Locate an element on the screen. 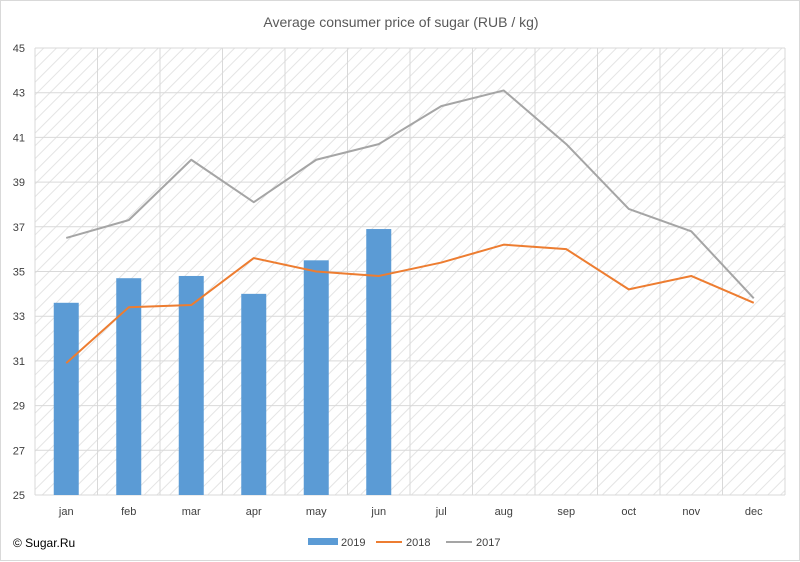 This screenshot has width=800, height=562. x-tick-label: jun is located at coordinates (378, 512).